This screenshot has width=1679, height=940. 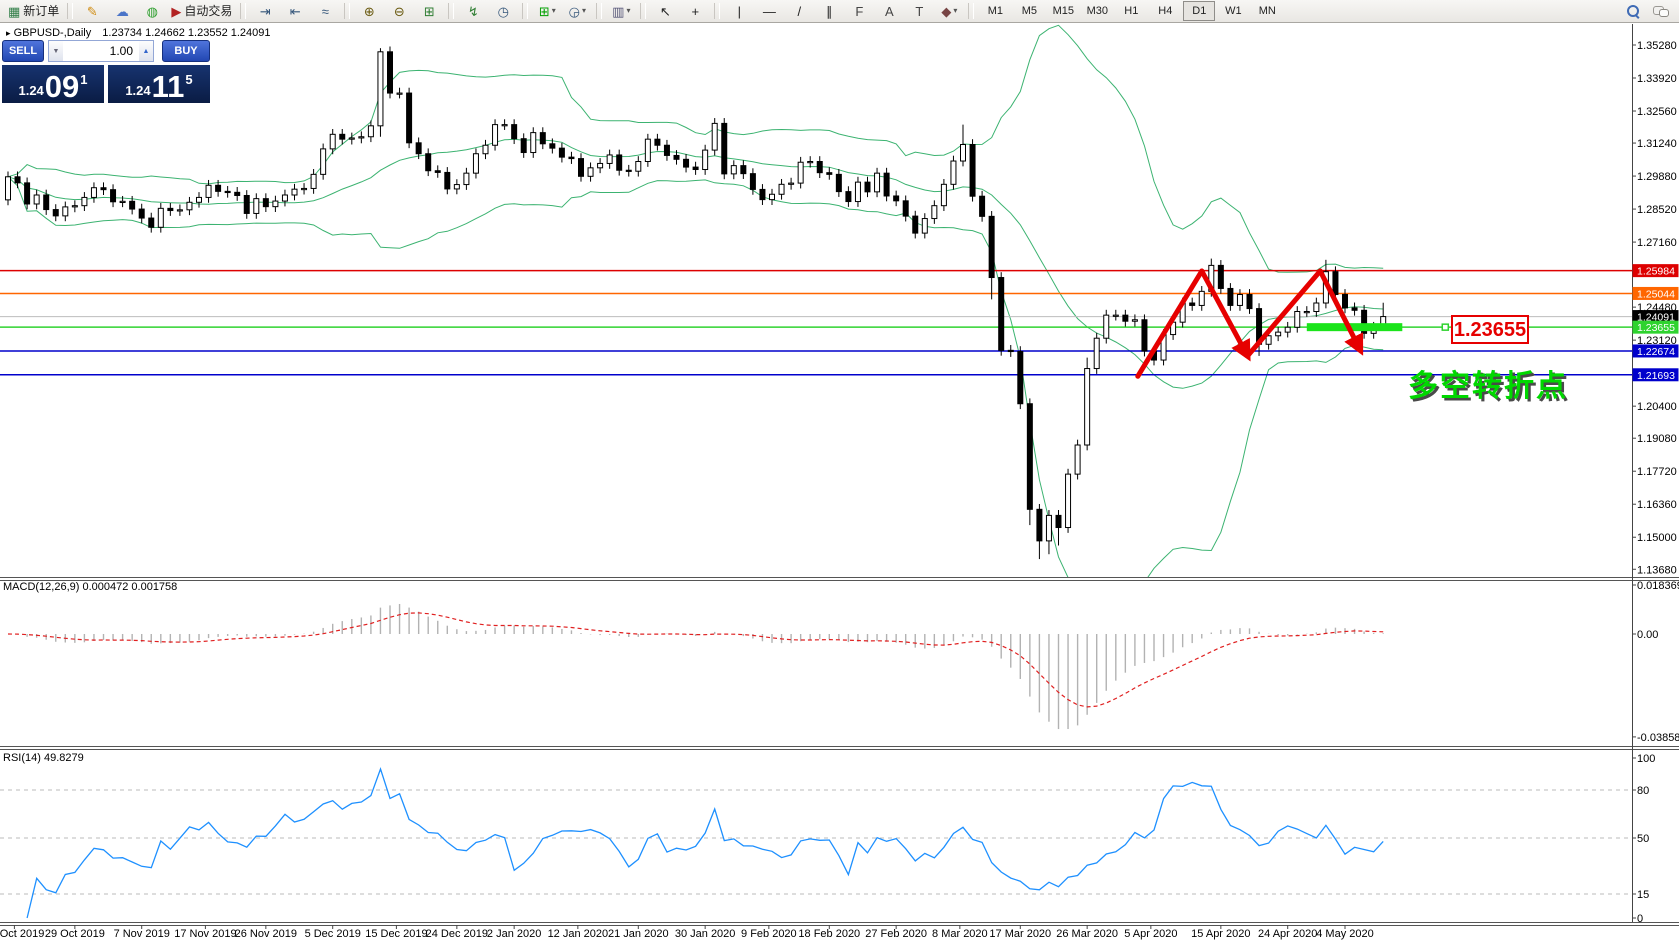 I want to click on arrows-icon: ◆, so click(x=946, y=11).